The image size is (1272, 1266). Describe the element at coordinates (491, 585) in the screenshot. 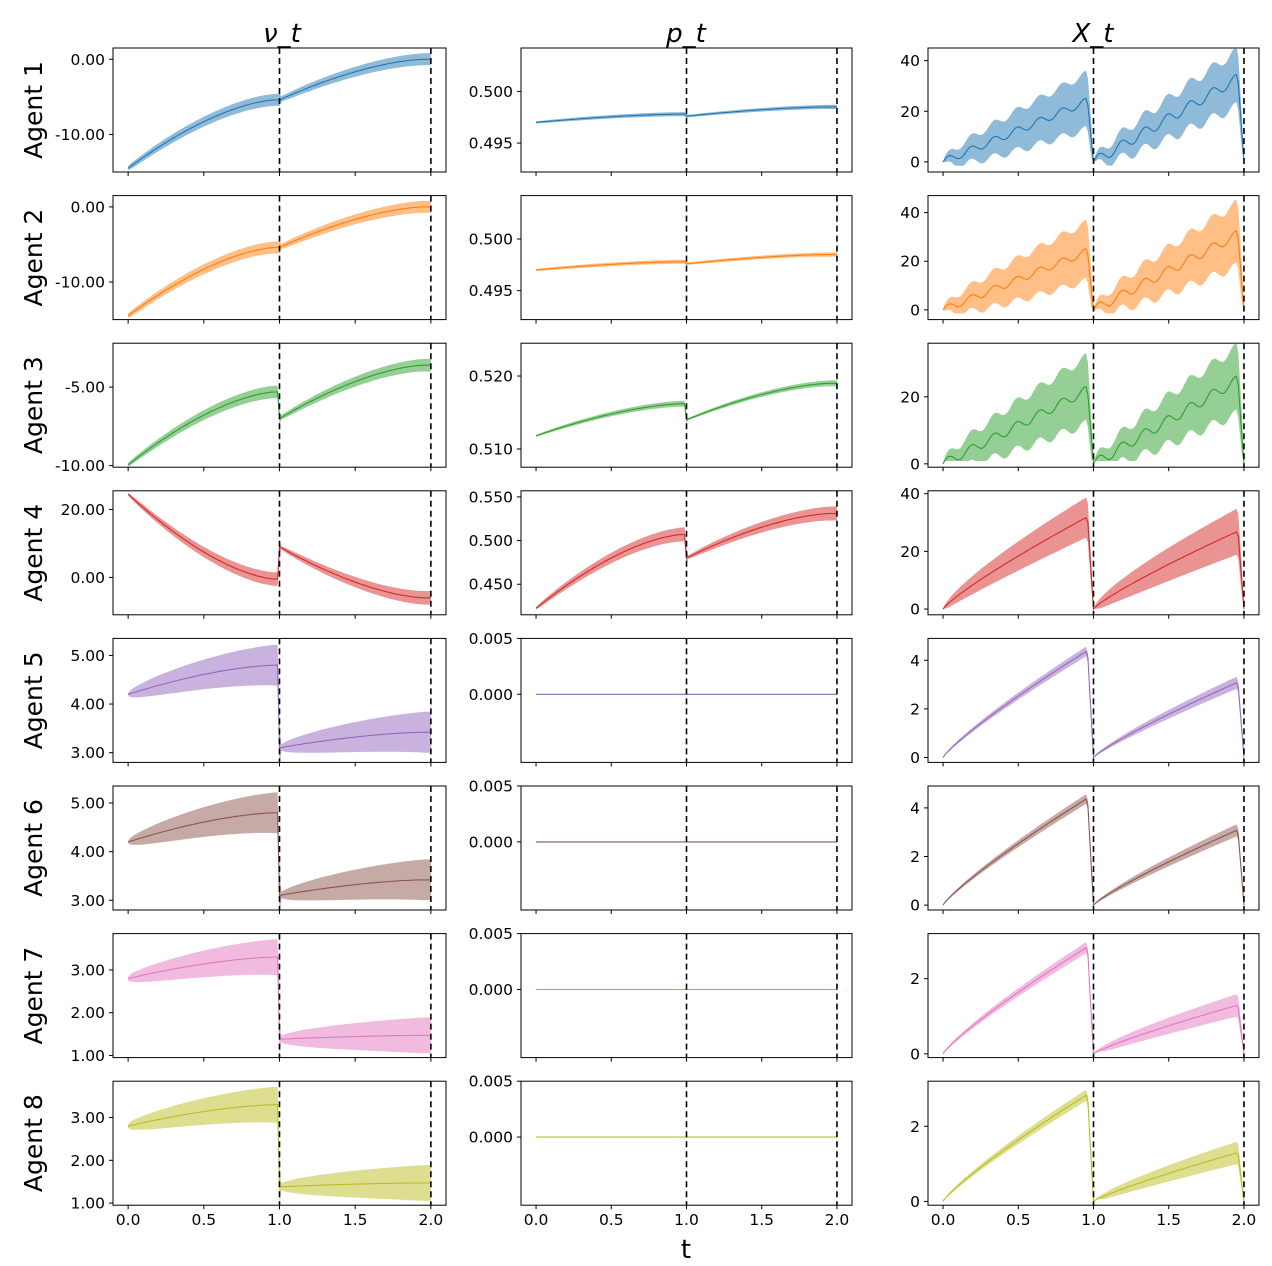

I see `y-tick-label: 0.450` at that location.